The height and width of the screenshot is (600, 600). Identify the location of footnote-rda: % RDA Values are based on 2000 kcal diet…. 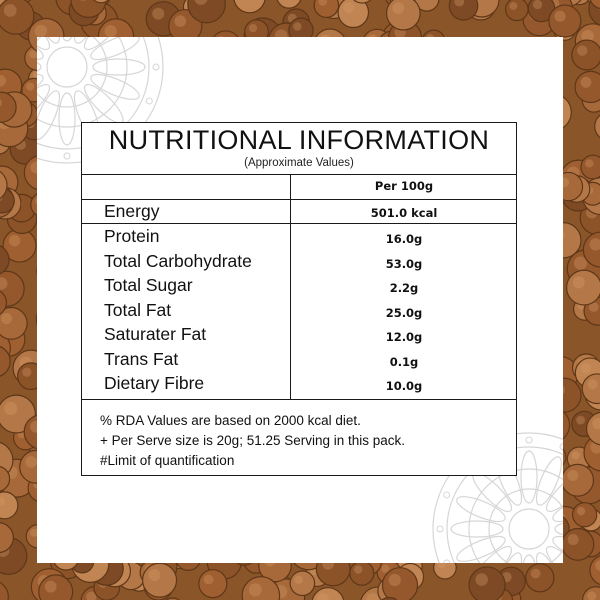
(230, 420).